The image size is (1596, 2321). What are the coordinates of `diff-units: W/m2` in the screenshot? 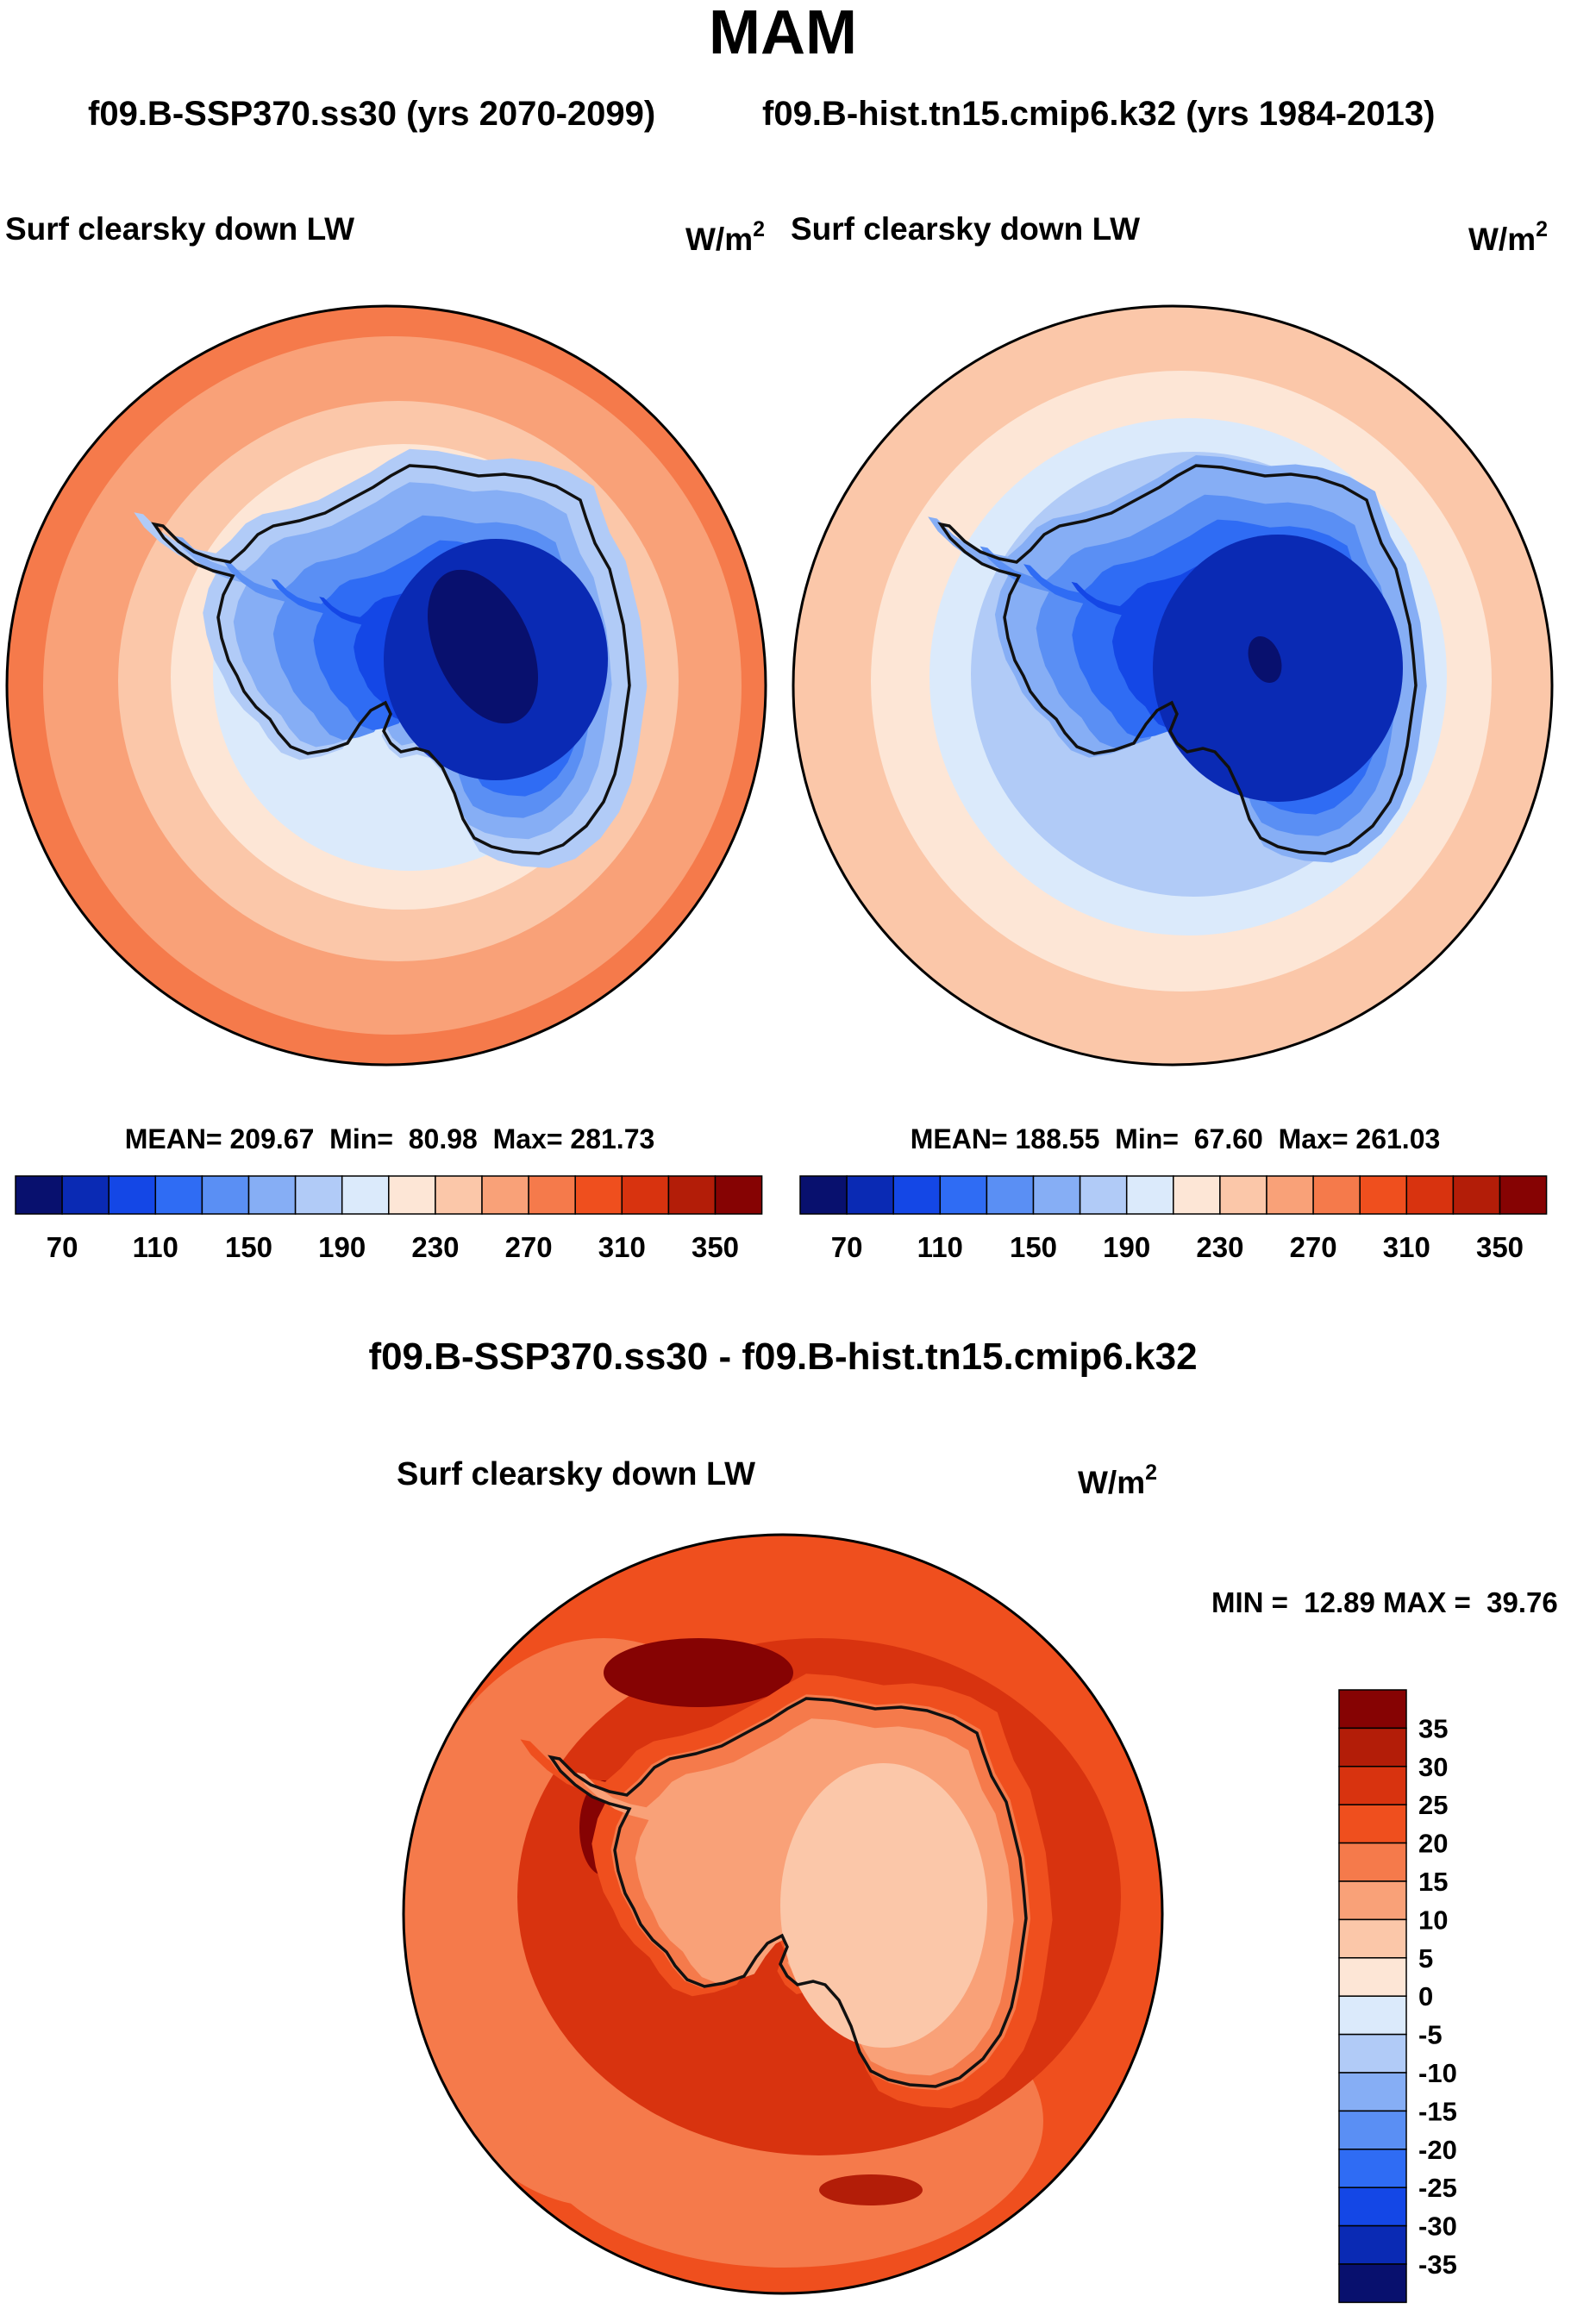 It's located at (1117, 1480).